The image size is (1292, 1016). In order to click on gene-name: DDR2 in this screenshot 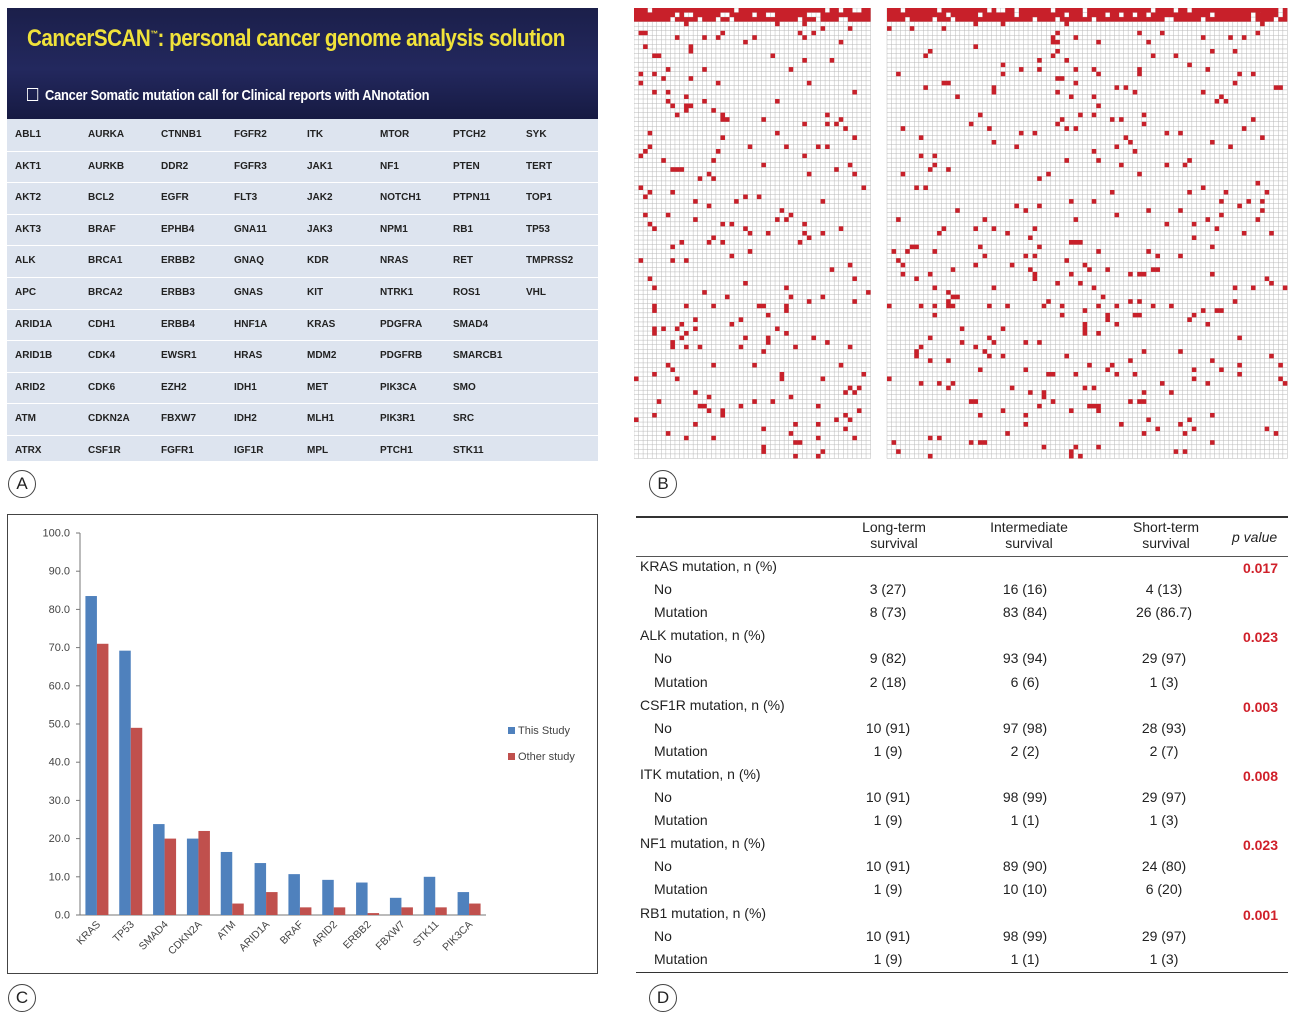, I will do `click(175, 166)`.